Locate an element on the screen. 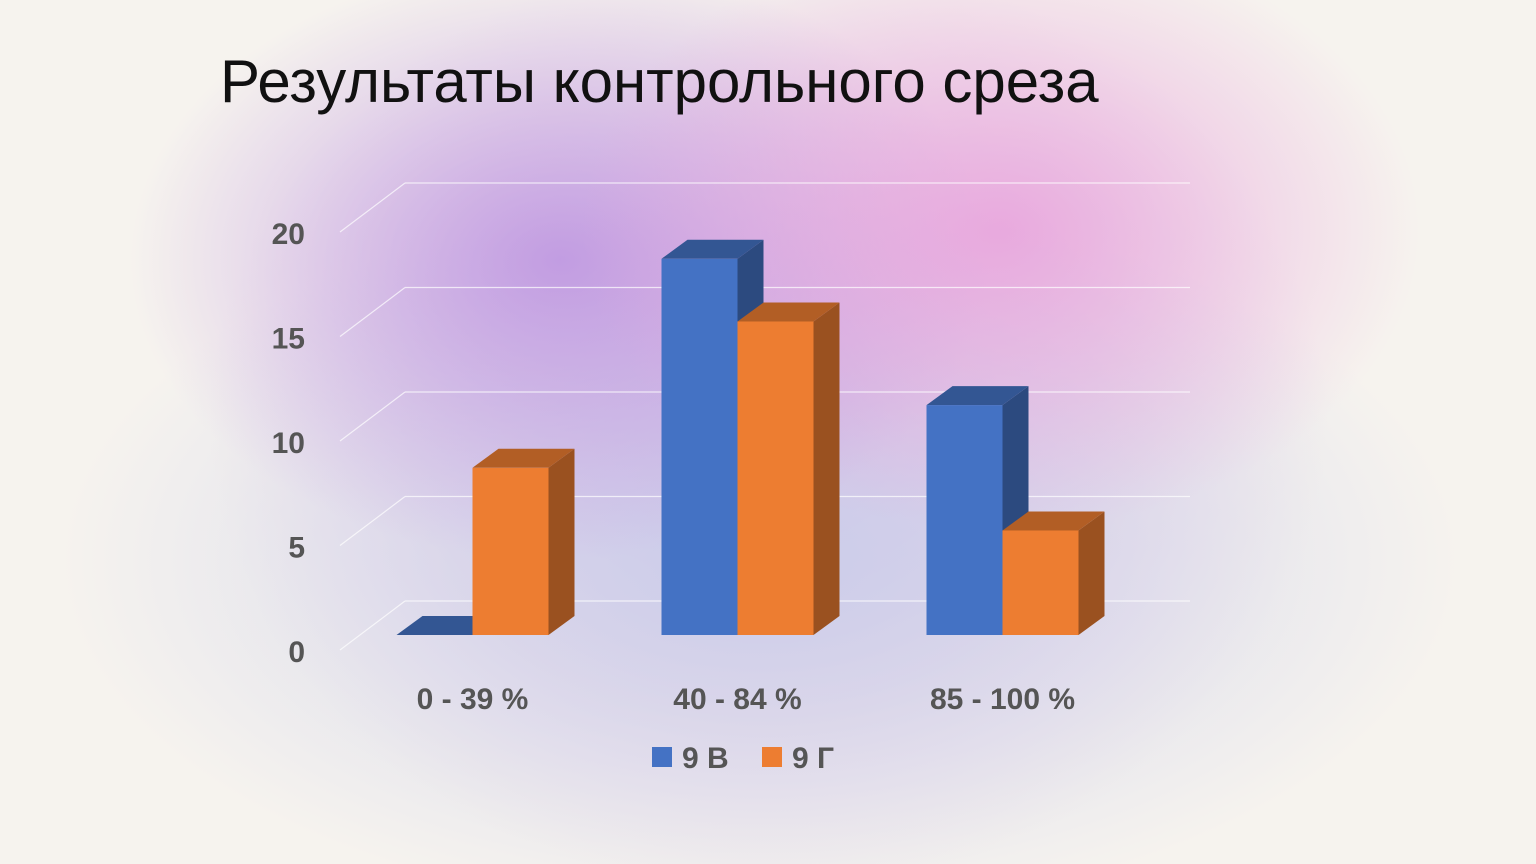 Image resolution: width=1536 pixels, height=864 pixels. y-tick-label: 5 is located at coordinates (296, 548).